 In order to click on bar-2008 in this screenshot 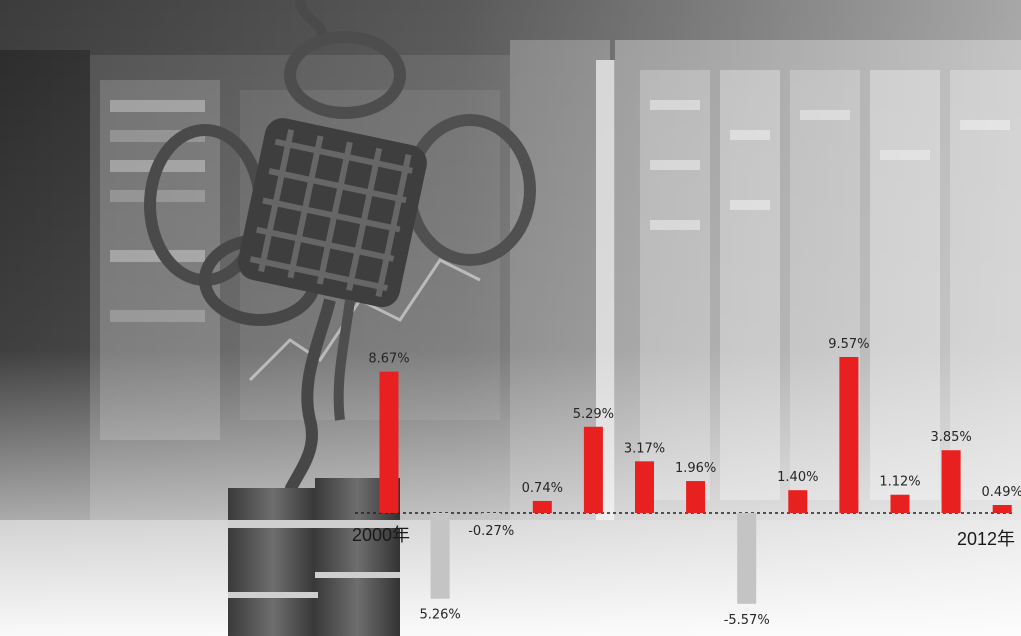, I will do `click(798, 501)`.